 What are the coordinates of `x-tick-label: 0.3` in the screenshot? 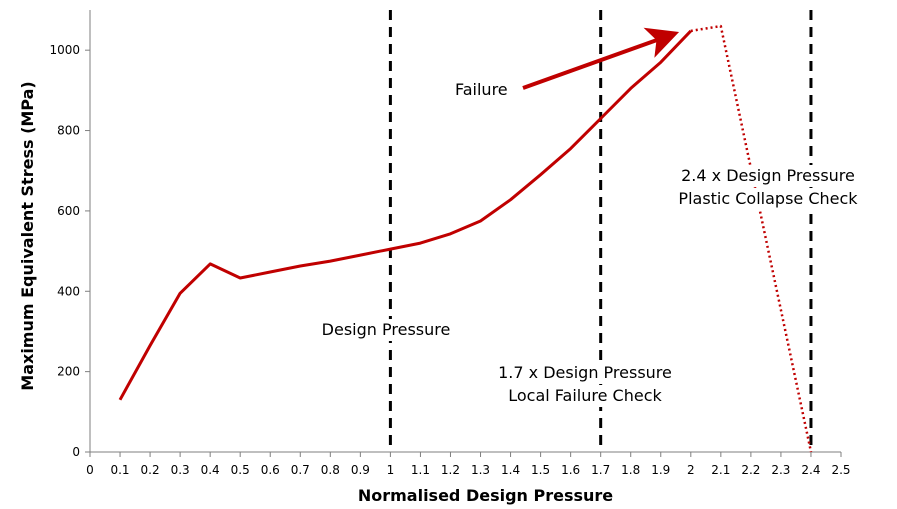 It's located at (180, 470).